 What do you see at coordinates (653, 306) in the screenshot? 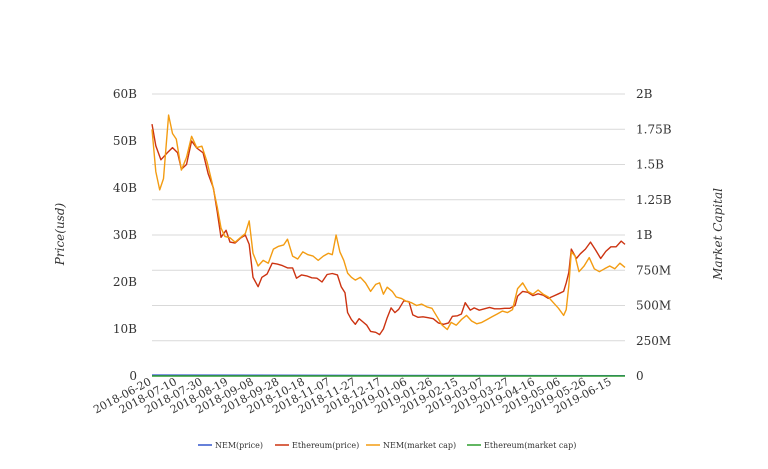
I see `right-tick-label: 500M` at bounding box center [653, 306].